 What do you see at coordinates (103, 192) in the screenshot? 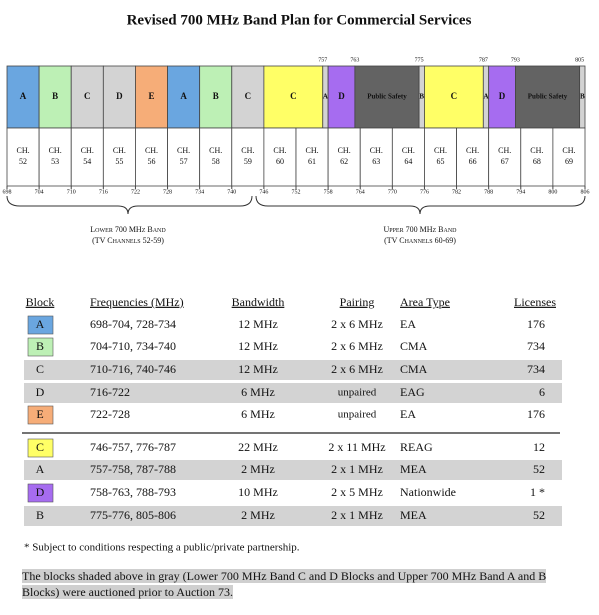
I see `freq-tick-label: 716` at bounding box center [103, 192].